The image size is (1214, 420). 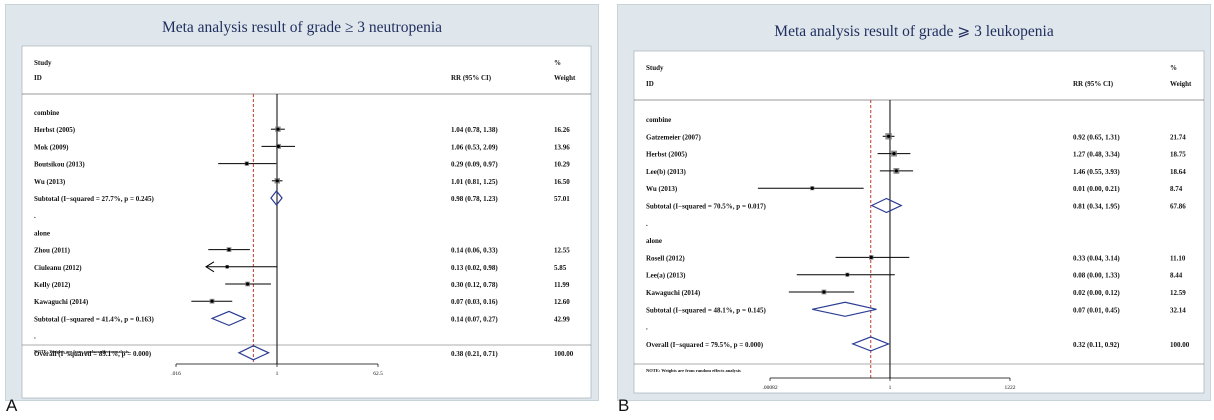 What do you see at coordinates (474, 268) in the screenshot?
I see `rr-ci-text: 0.13 (0.02, 0.98)` at bounding box center [474, 268].